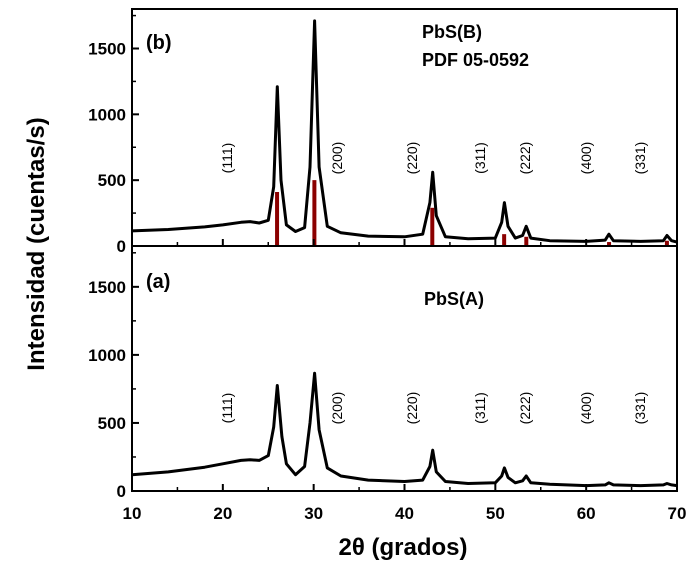  Describe the element at coordinates (586, 513) in the screenshot. I see `x-tick-label: 60` at that location.